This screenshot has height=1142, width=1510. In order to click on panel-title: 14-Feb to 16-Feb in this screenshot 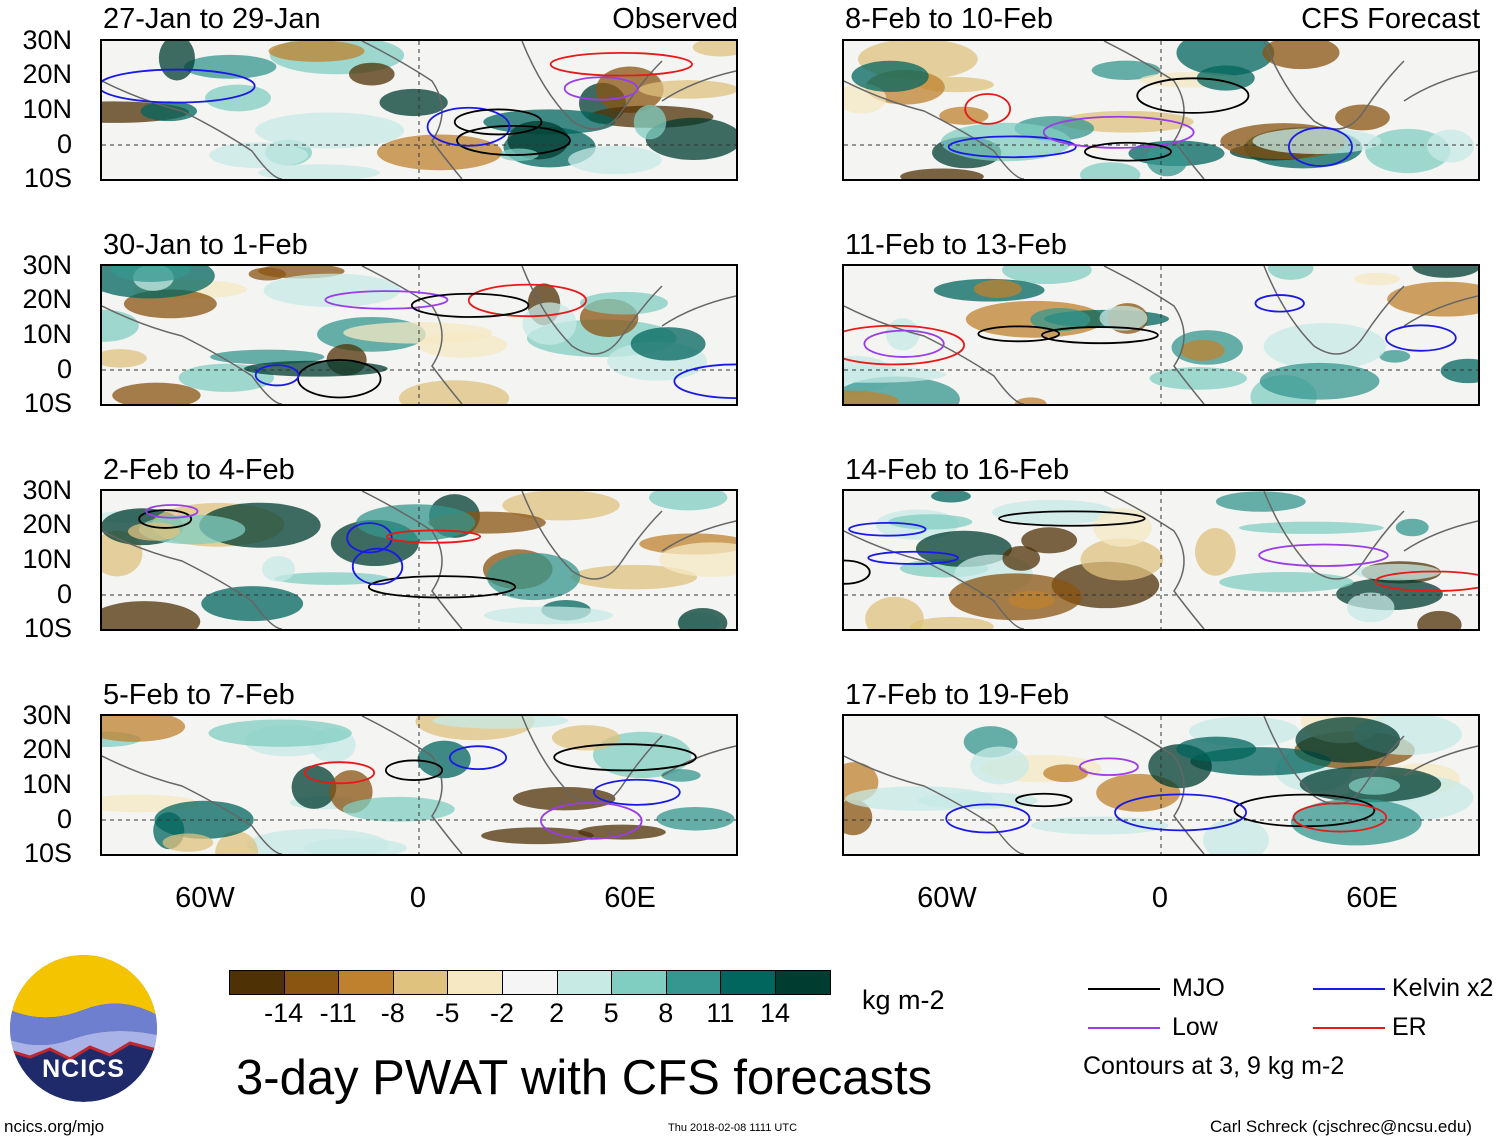, I will do `click(957, 470)`.